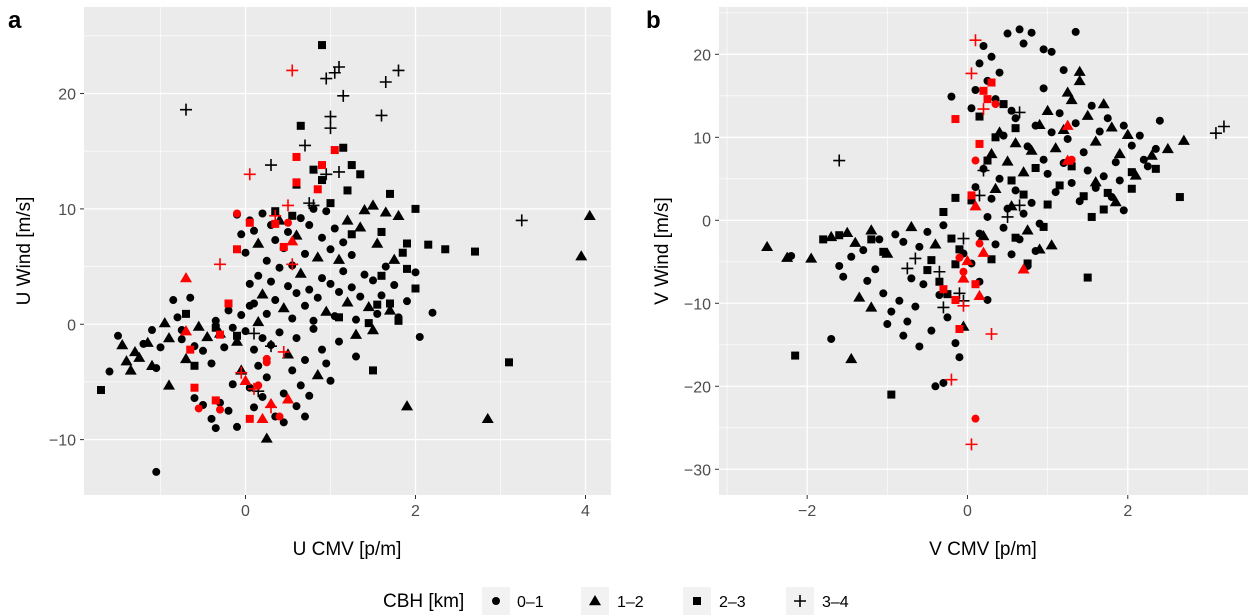 This screenshot has width=1255, height=616. Describe the element at coordinates (423, 601) in the screenshot. I see `legend-title: CBH [km]` at that location.